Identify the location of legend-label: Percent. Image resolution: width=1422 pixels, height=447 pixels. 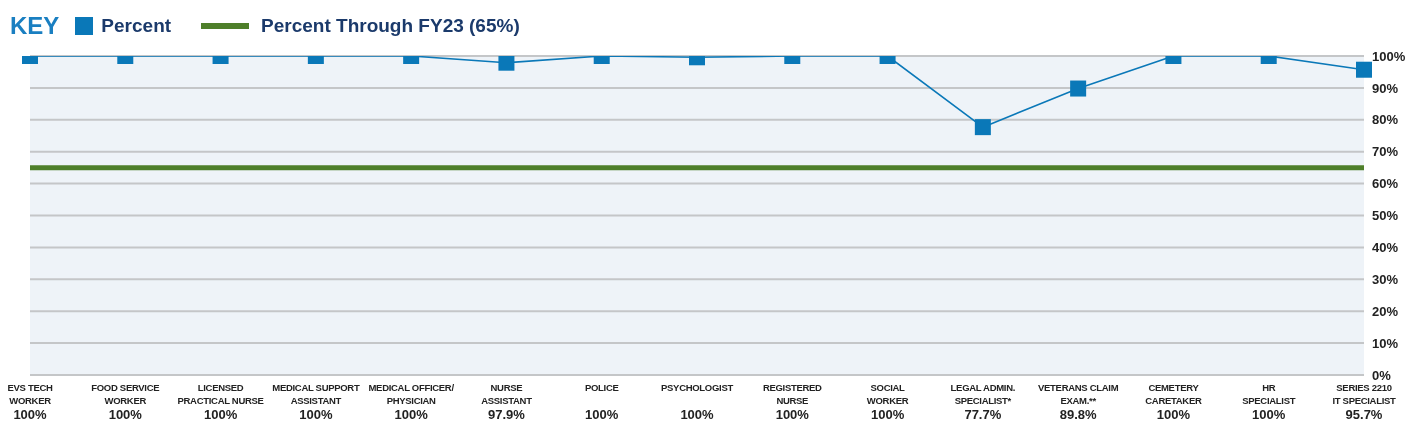
(136, 26).